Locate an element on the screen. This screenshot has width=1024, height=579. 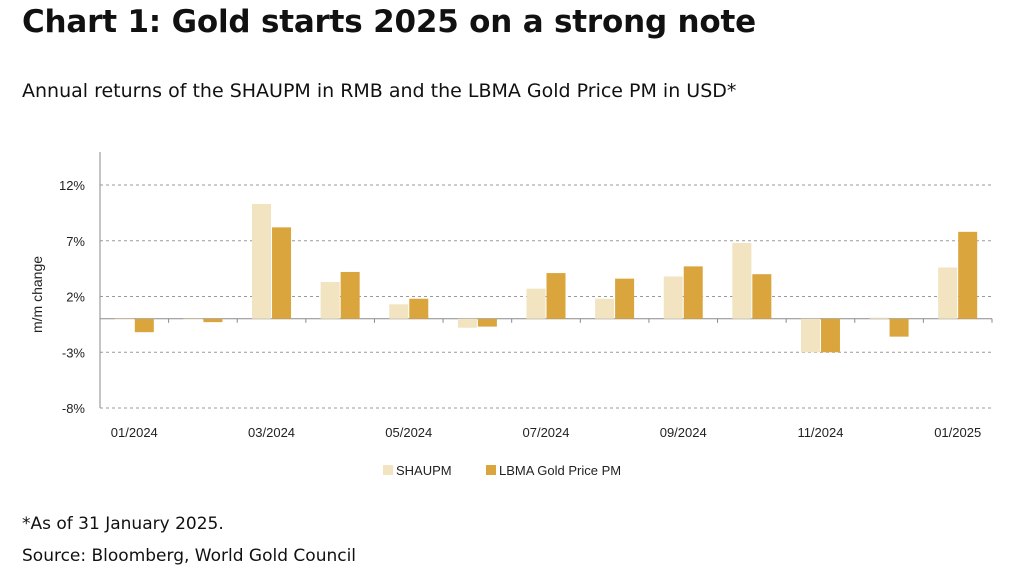
bar-lbma-06-2024 is located at coordinates (487, 322).